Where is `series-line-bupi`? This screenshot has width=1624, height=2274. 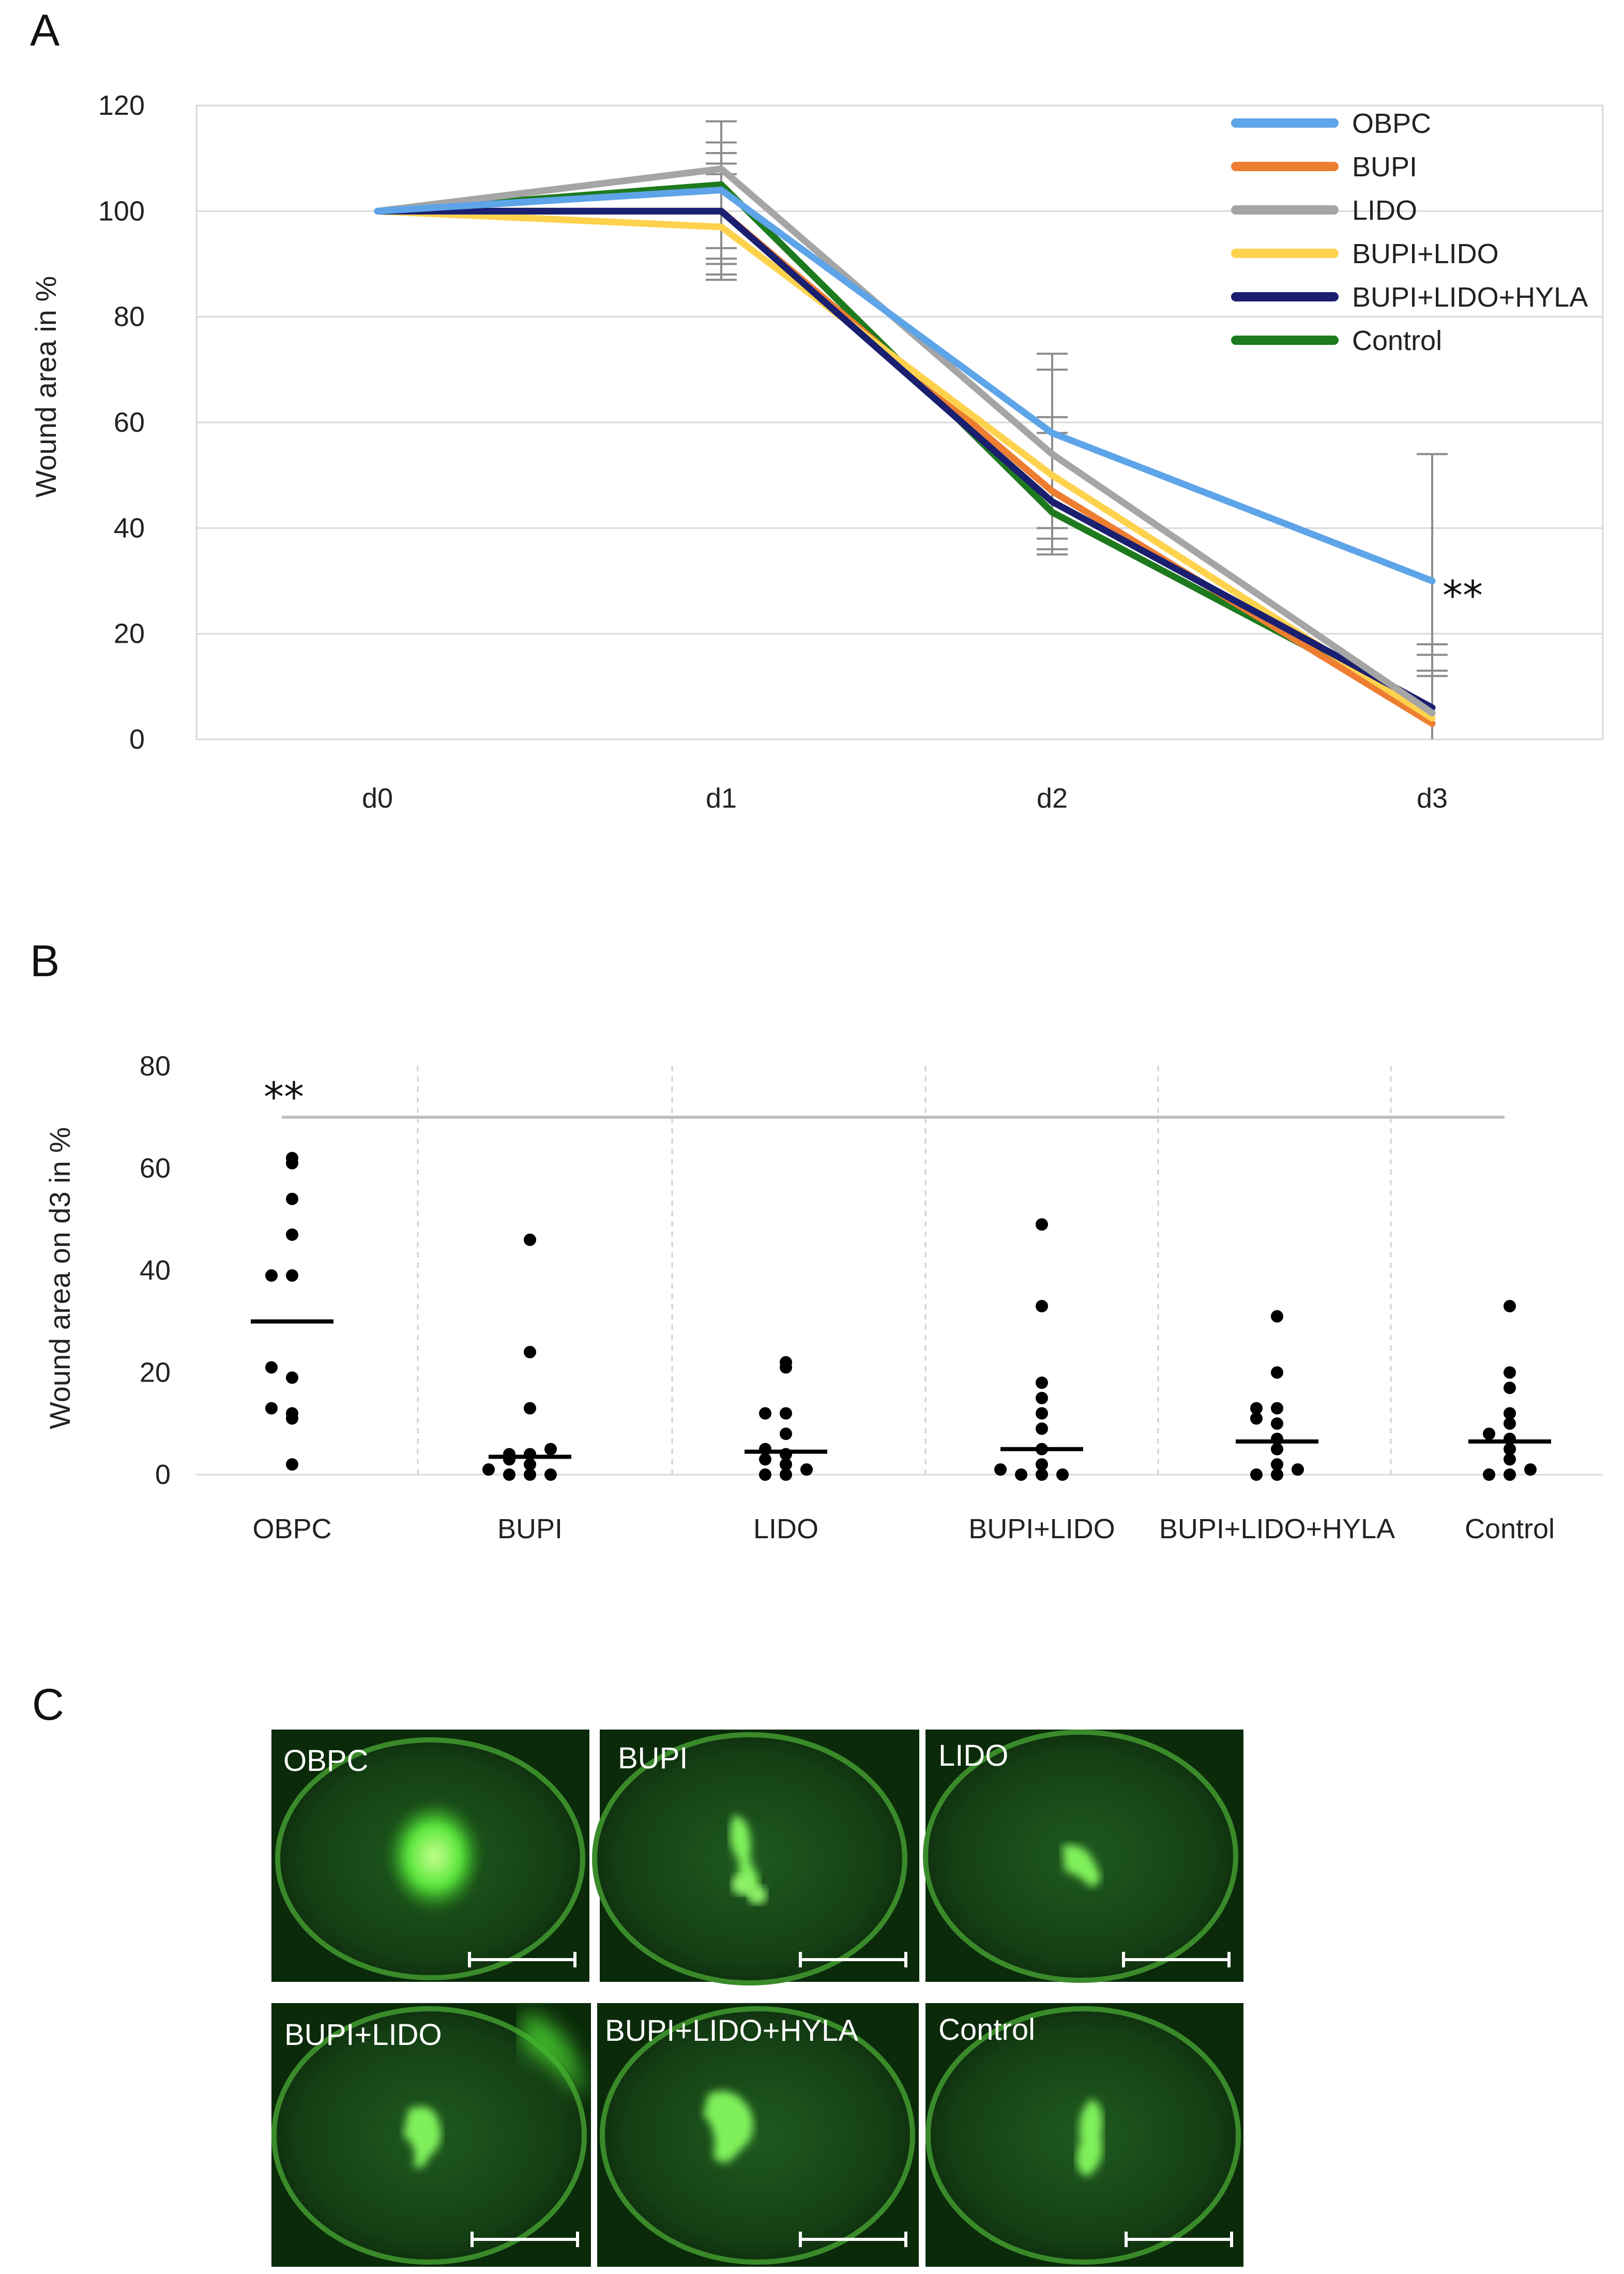
series-line-bupi is located at coordinates (905, 467).